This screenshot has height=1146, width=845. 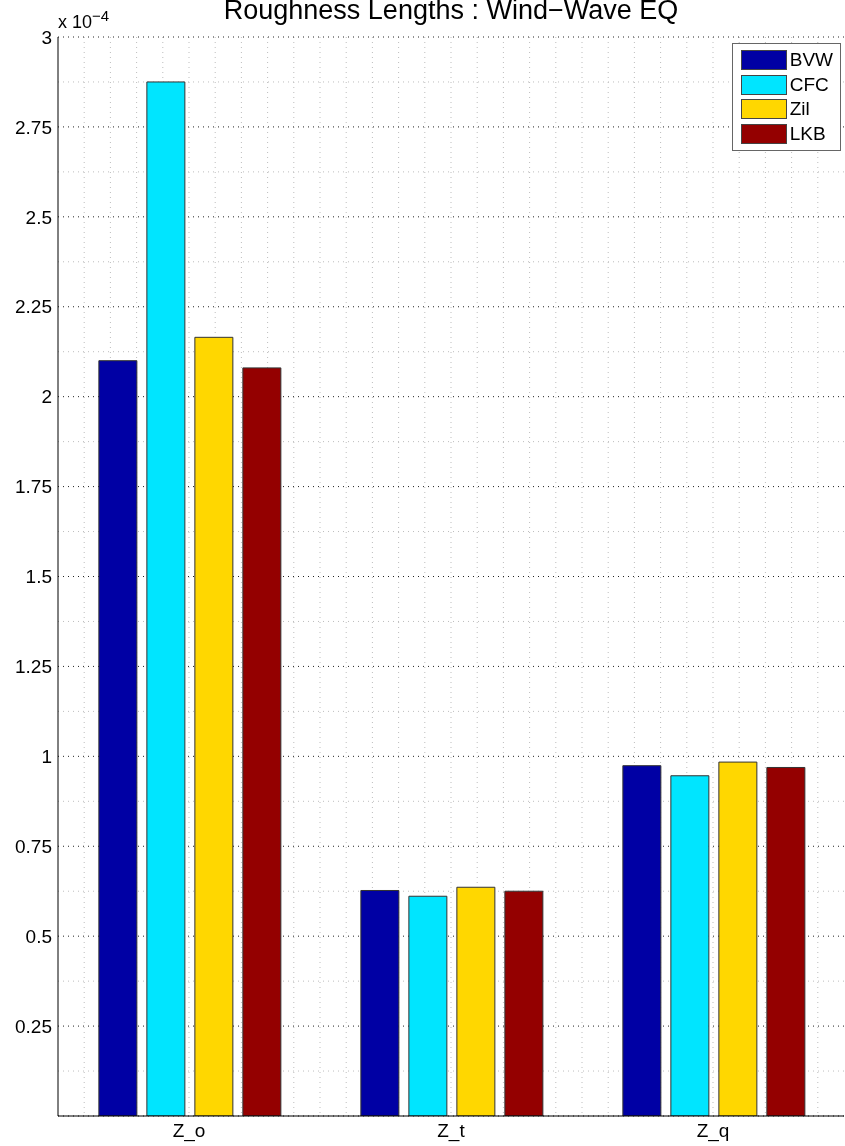 I want to click on y-tick-label: 0.75, so click(x=33, y=846).